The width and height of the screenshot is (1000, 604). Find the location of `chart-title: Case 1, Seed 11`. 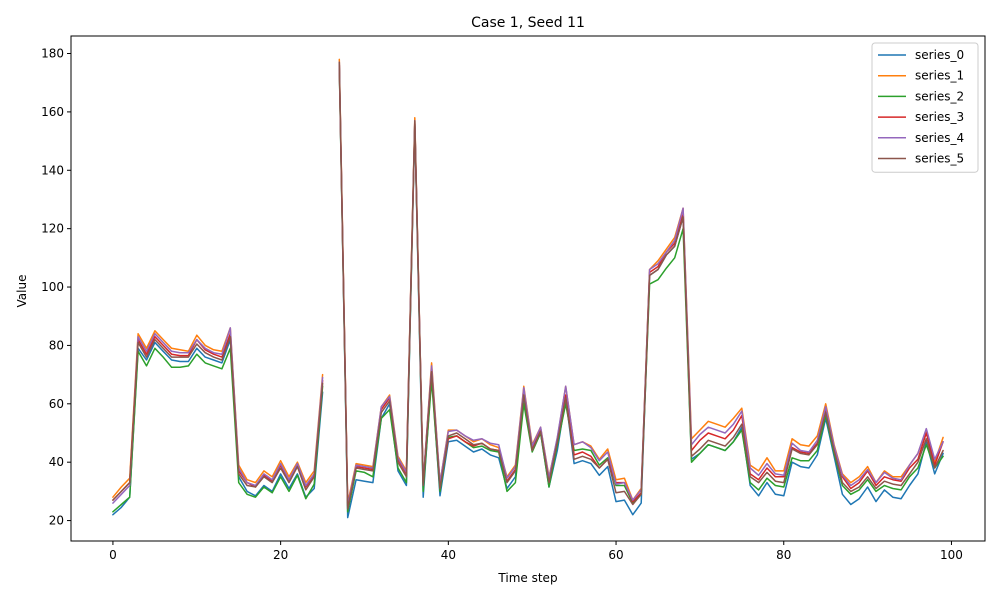

chart-title: Case 1, Seed 11 is located at coordinates (528, 23).